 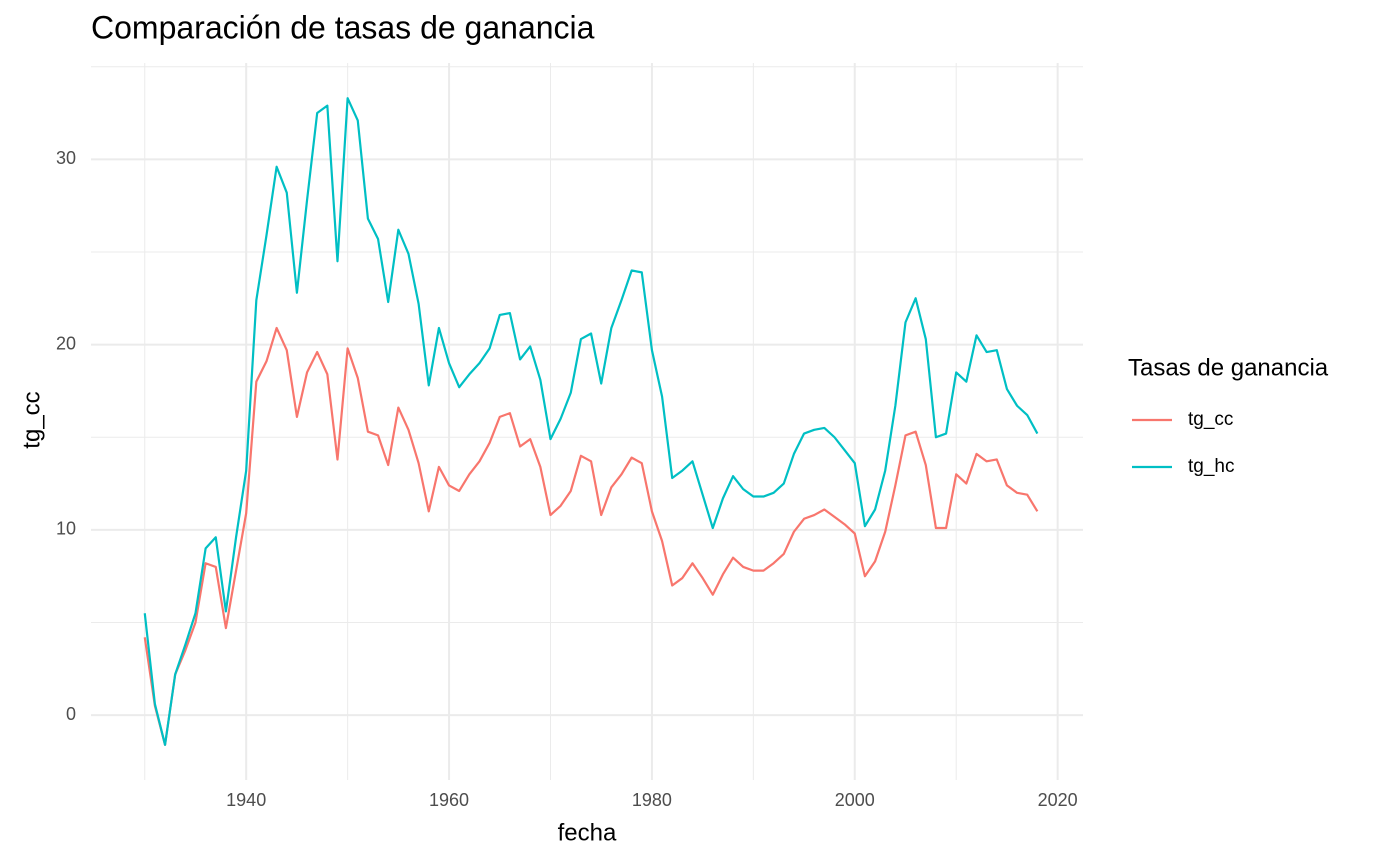 What do you see at coordinates (246, 800) in the screenshot?
I see `x-tick-label: 1940` at bounding box center [246, 800].